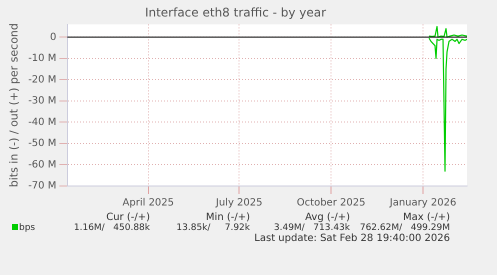 The height and width of the screenshot is (275, 497). Describe the element at coordinates (42, 164) in the screenshot. I see `y-tick-label: -60 M` at that location.